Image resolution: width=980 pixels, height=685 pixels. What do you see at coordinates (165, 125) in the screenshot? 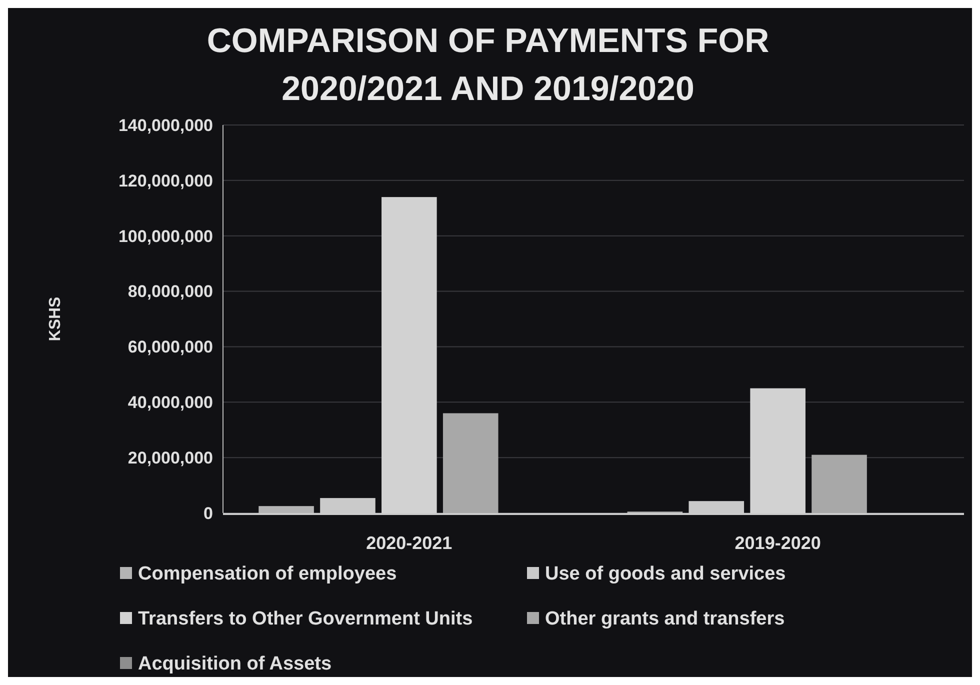
I see `y-tick-label: 140,000,000` at bounding box center [165, 125].